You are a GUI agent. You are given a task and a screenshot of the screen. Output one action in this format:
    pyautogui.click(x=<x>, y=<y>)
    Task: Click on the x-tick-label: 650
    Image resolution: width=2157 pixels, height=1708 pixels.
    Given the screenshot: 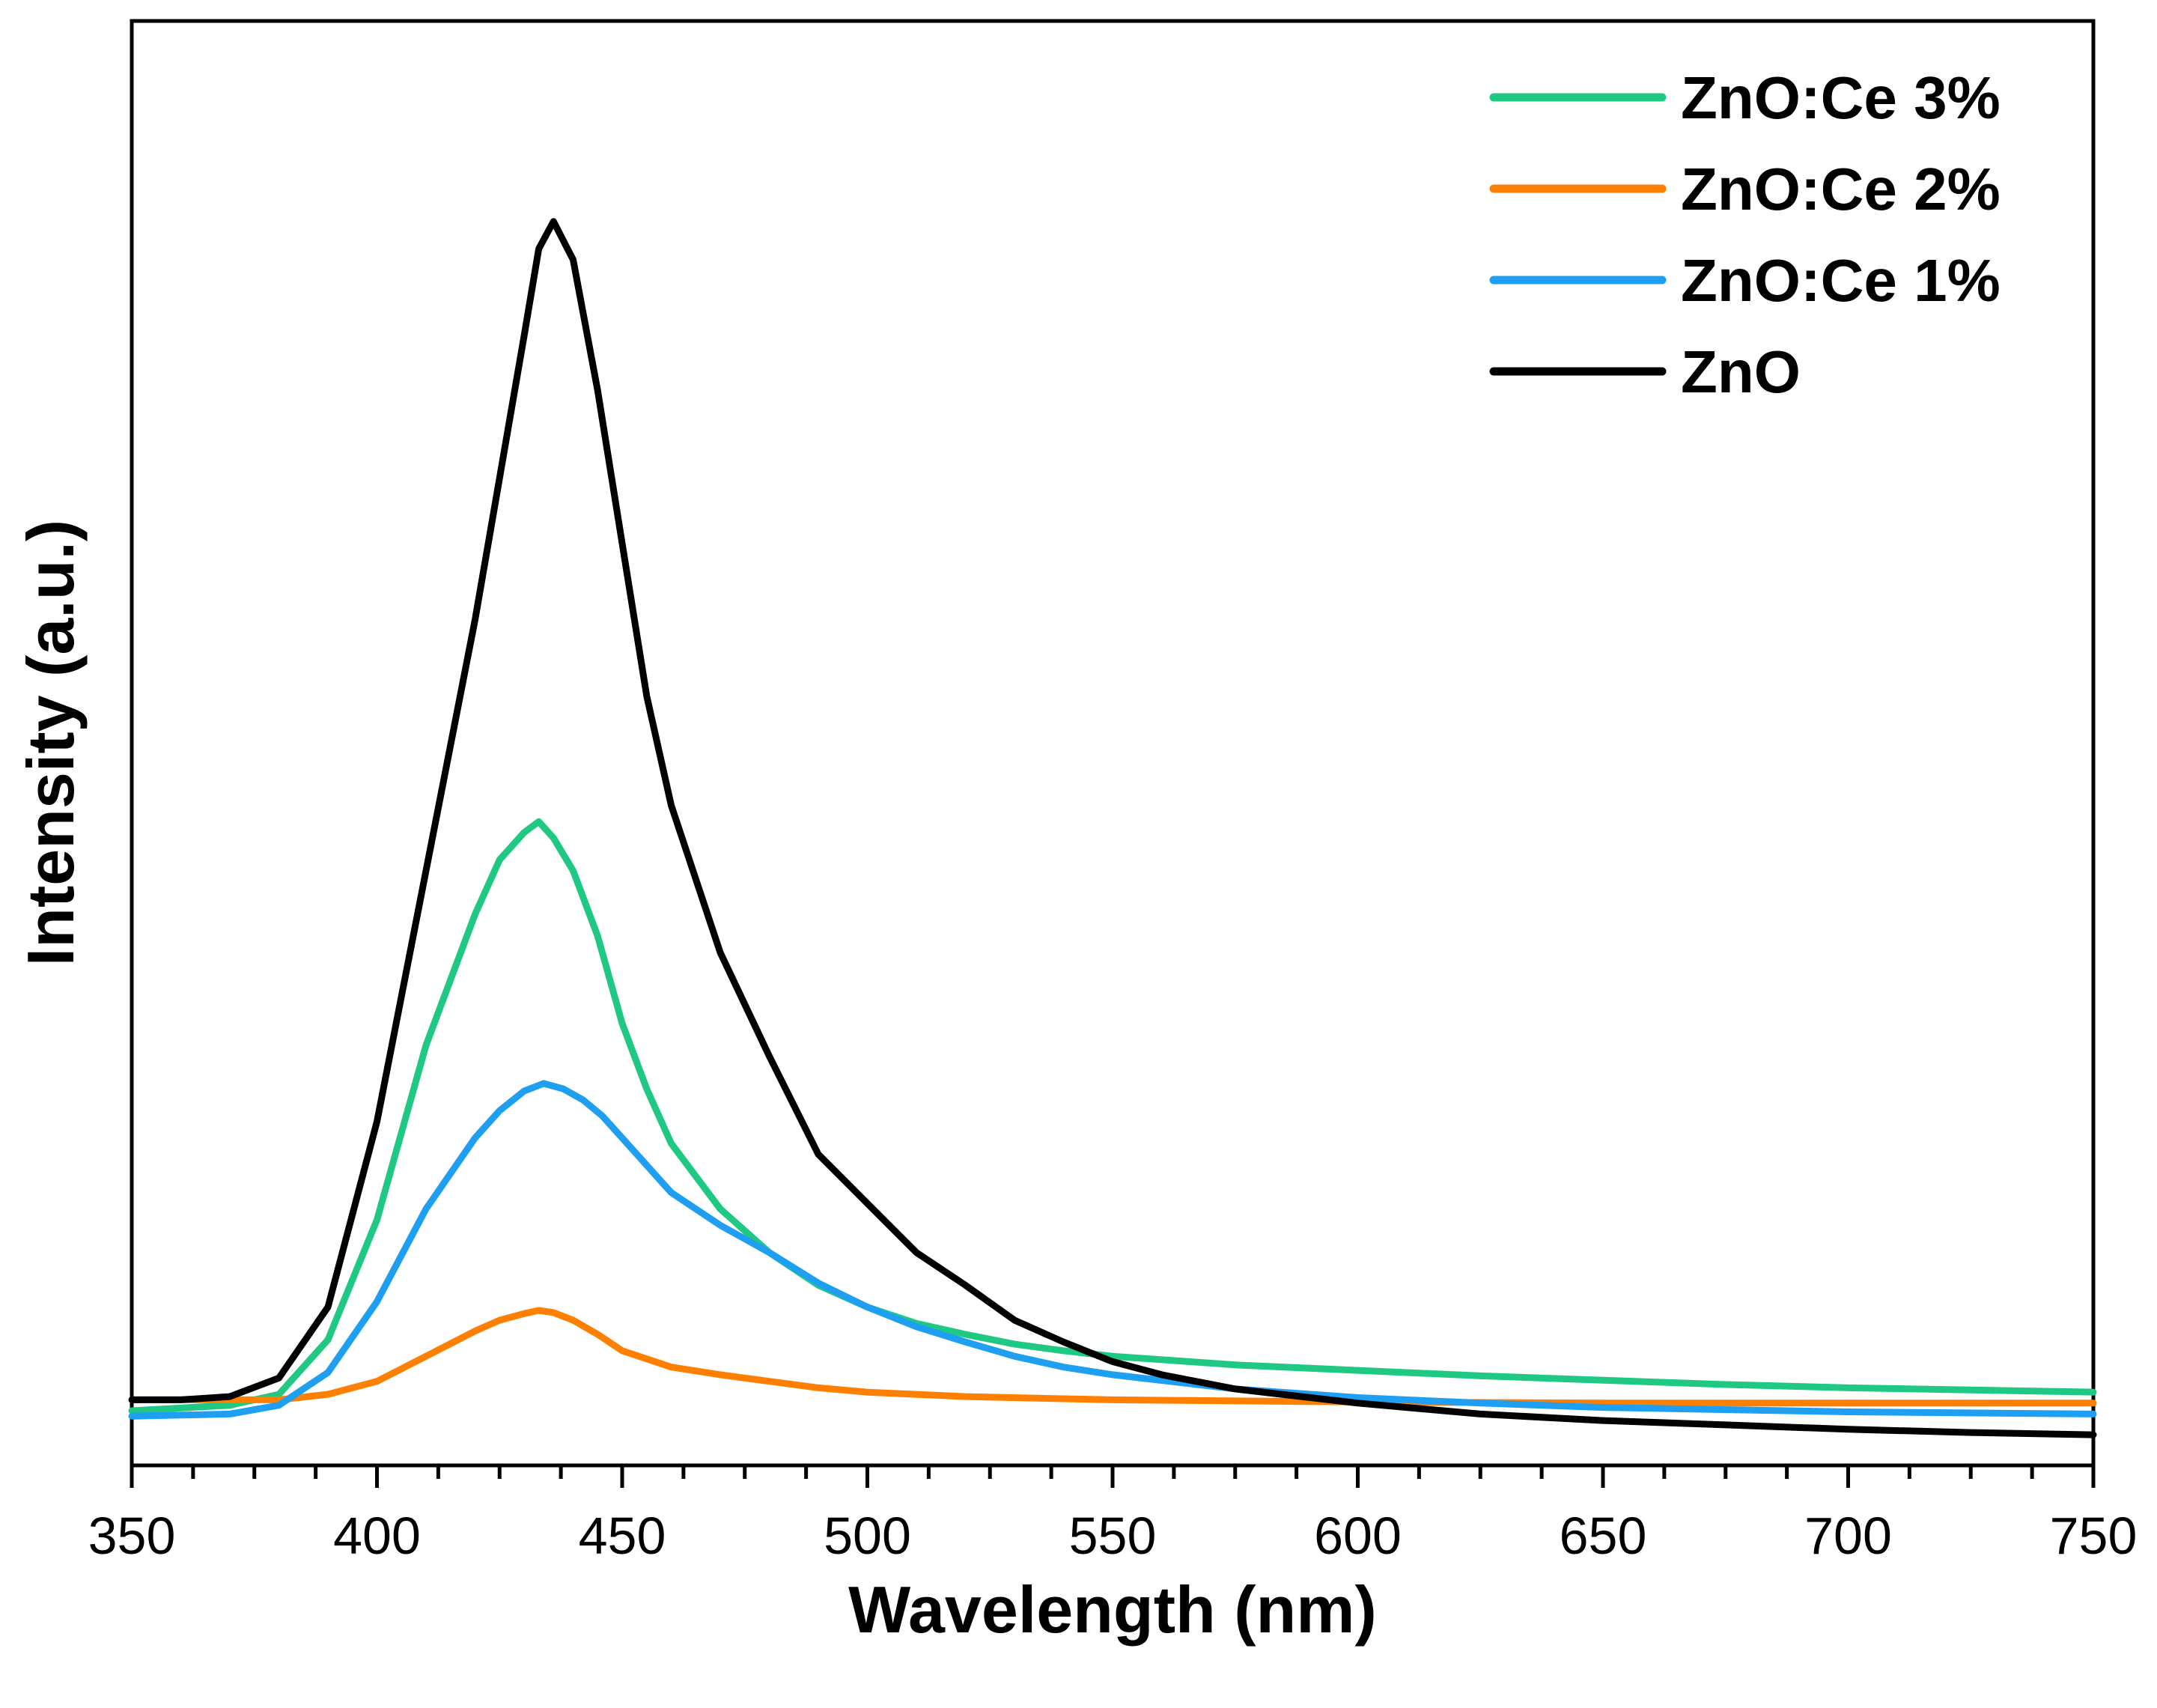 What is the action you would take?
    pyautogui.click(x=1603, y=1536)
    